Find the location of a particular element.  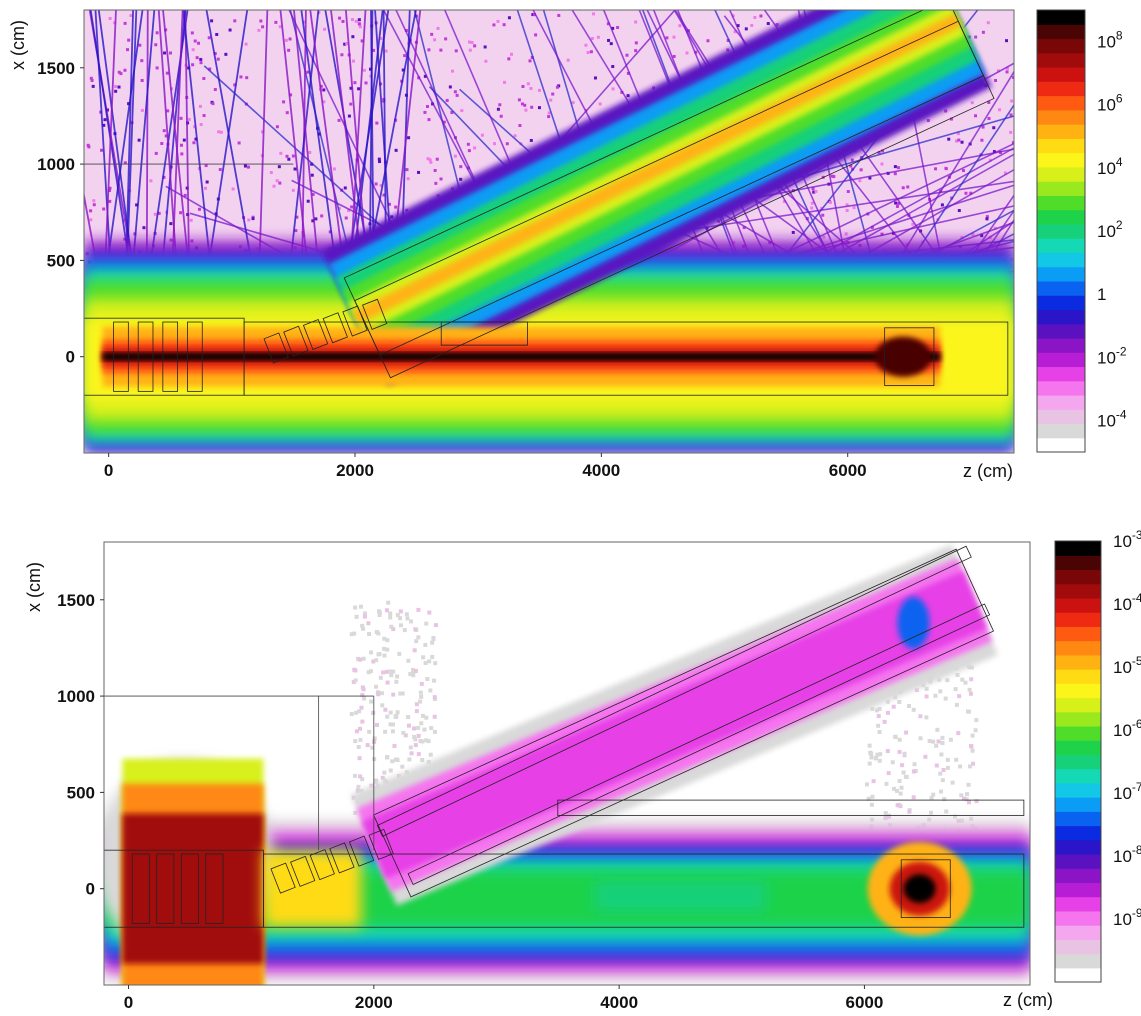

dump-hotspot is located at coordinates (919, 889).